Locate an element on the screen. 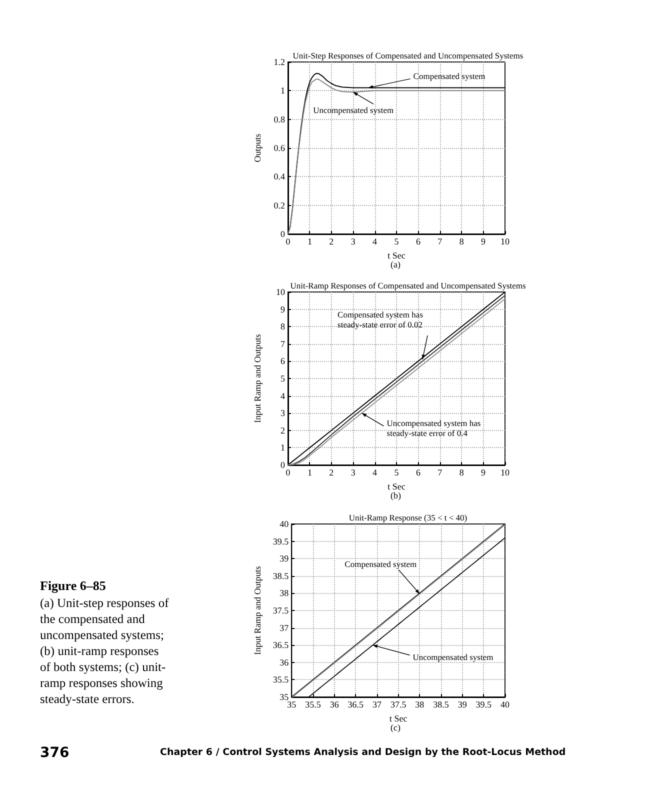 This screenshot has width=653, height=800. text: (a) Unit-step responses of the compensated and uncompensated systems; (b) unit-ramp responses of both systems; (c) unit-ramp responses showing steady-state errors. is located at coordinates (105, 651).